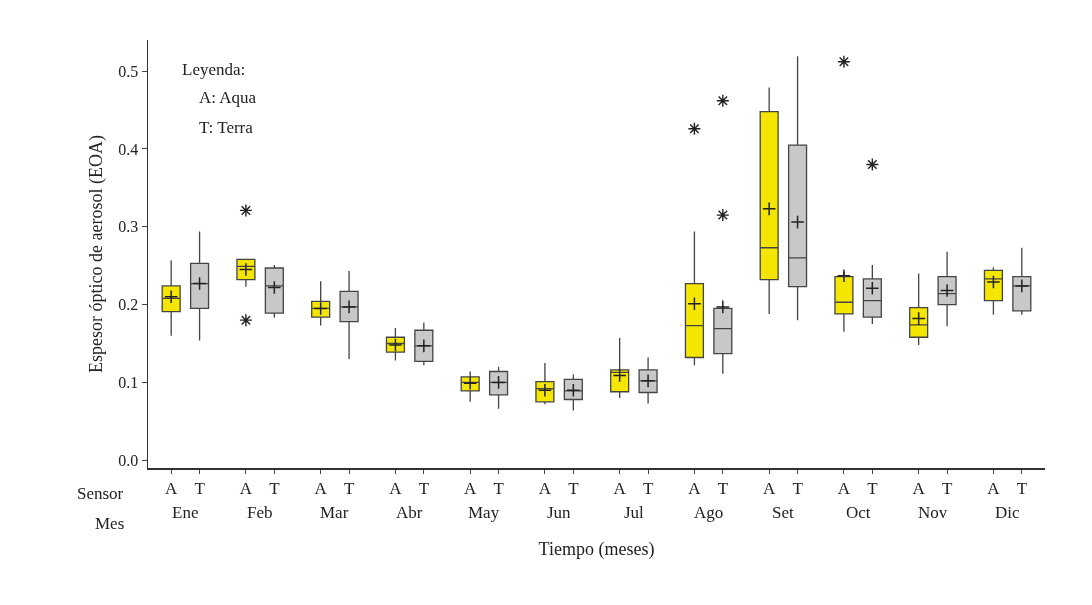 The width and height of the screenshot is (1092, 605). What do you see at coordinates (100, 493) in the screenshot?
I see `text: Sensor` at bounding box center [100, 493].